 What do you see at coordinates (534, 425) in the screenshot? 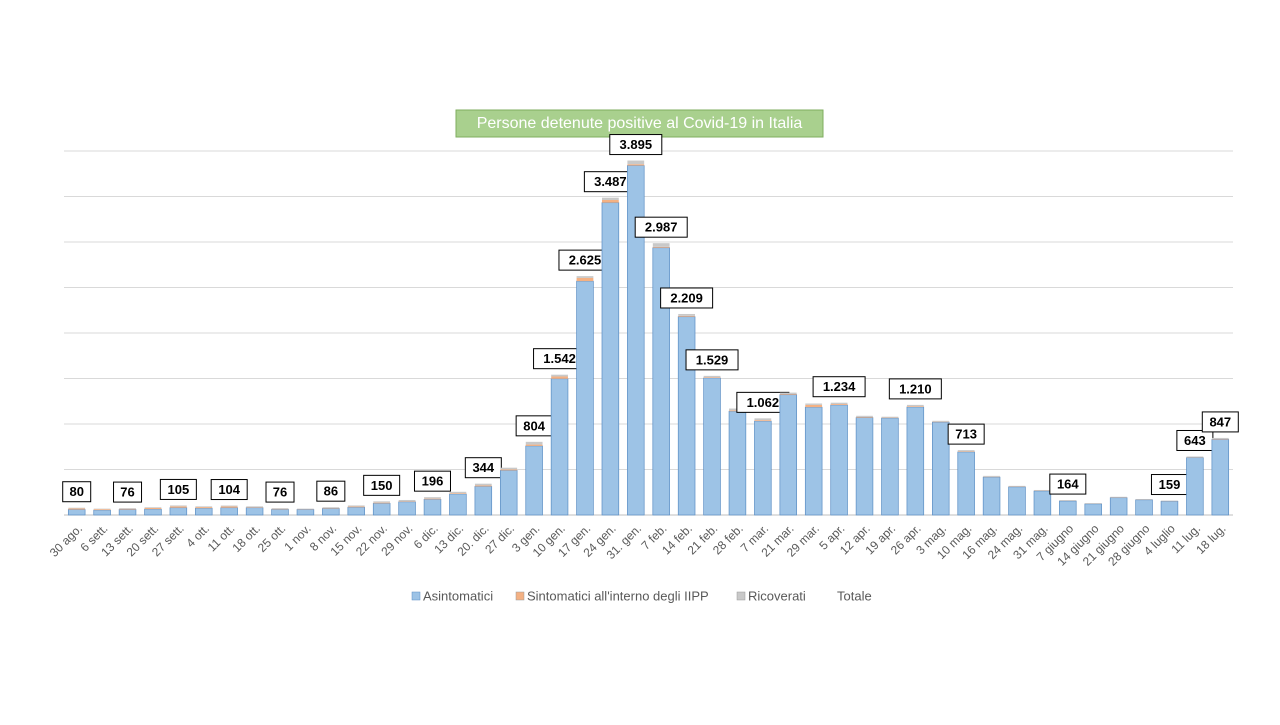
I see `data-label: 804` at bounding box center [534, 425].